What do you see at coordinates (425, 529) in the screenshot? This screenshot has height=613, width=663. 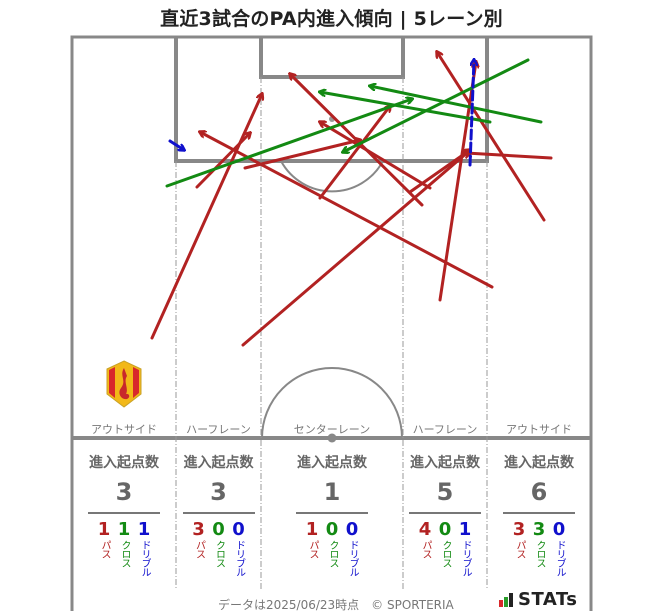 I see `pass-count: 4` at bounding box center [425, 529].